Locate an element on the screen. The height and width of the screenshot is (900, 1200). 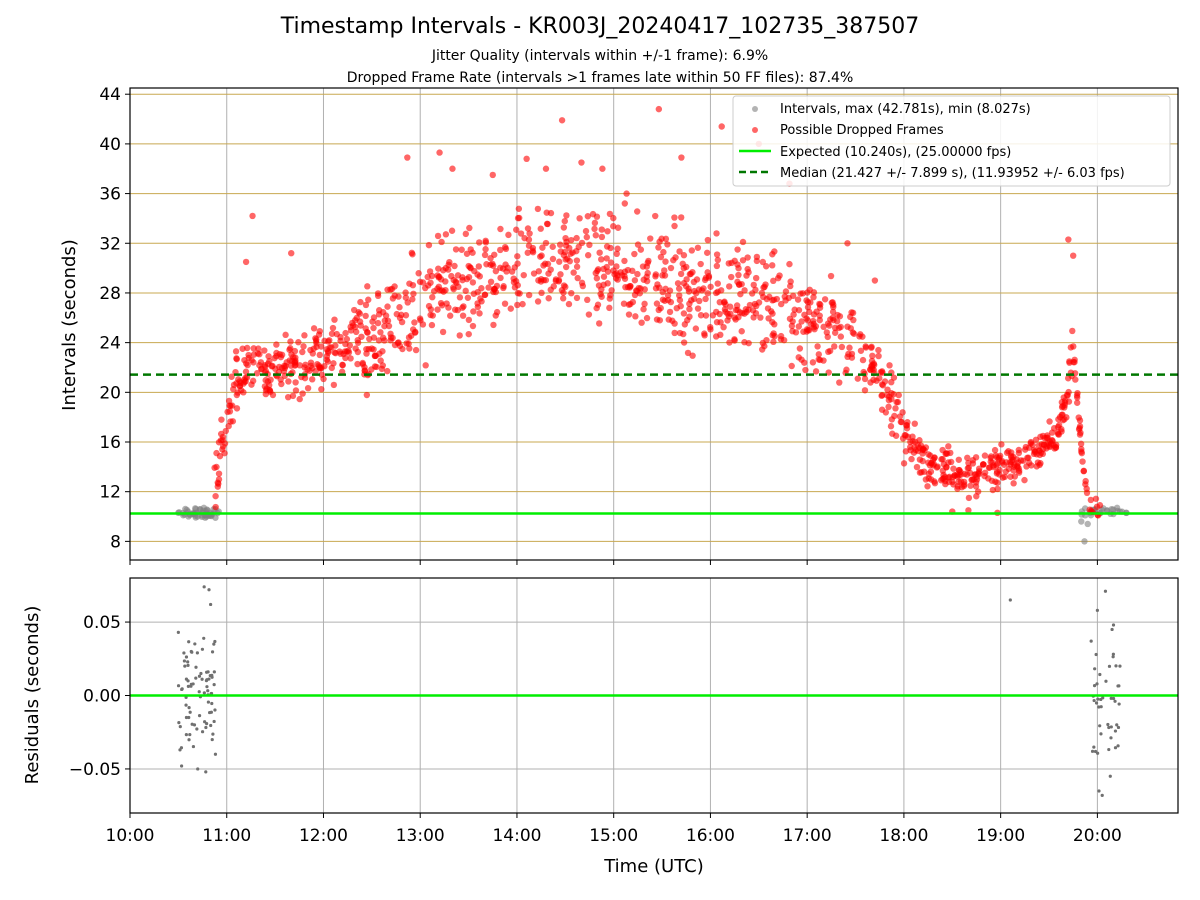
y-tick-label: 24 is located at coordinates (110, 344).